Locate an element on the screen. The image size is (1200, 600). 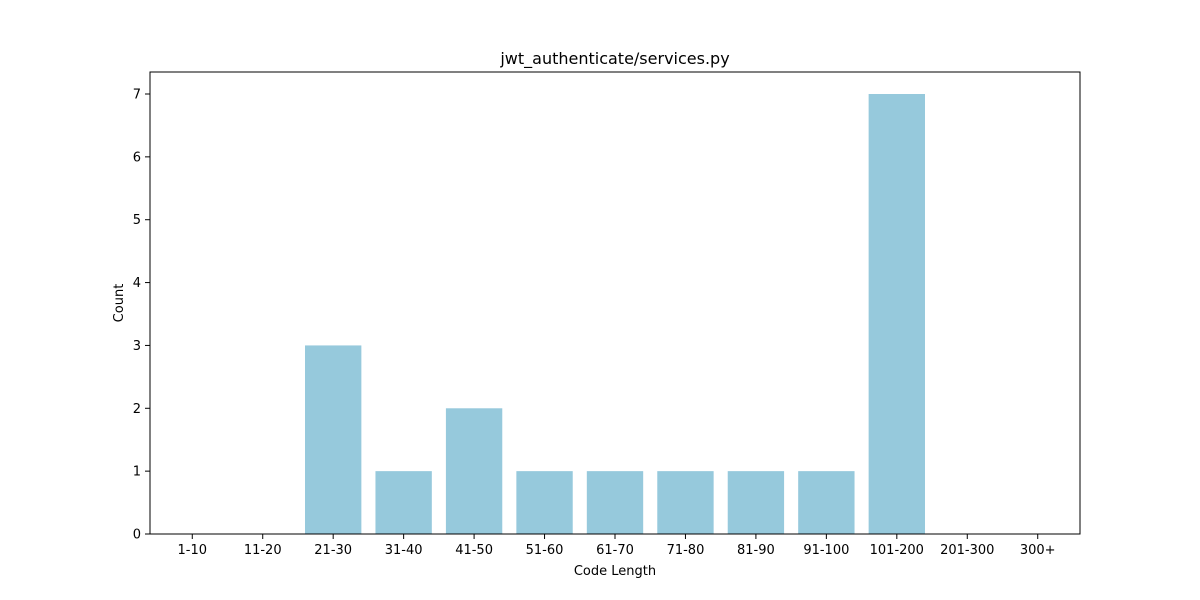
y-tick-label: 7 is located at coordinates (137, 95).